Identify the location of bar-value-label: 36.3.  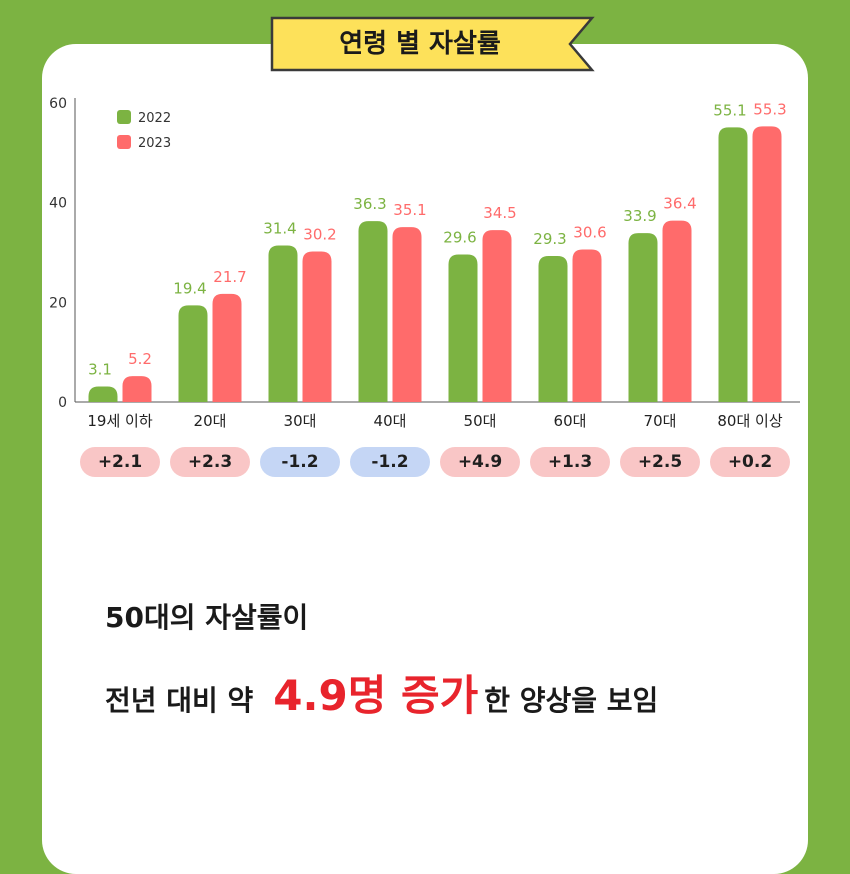
(369, 204).